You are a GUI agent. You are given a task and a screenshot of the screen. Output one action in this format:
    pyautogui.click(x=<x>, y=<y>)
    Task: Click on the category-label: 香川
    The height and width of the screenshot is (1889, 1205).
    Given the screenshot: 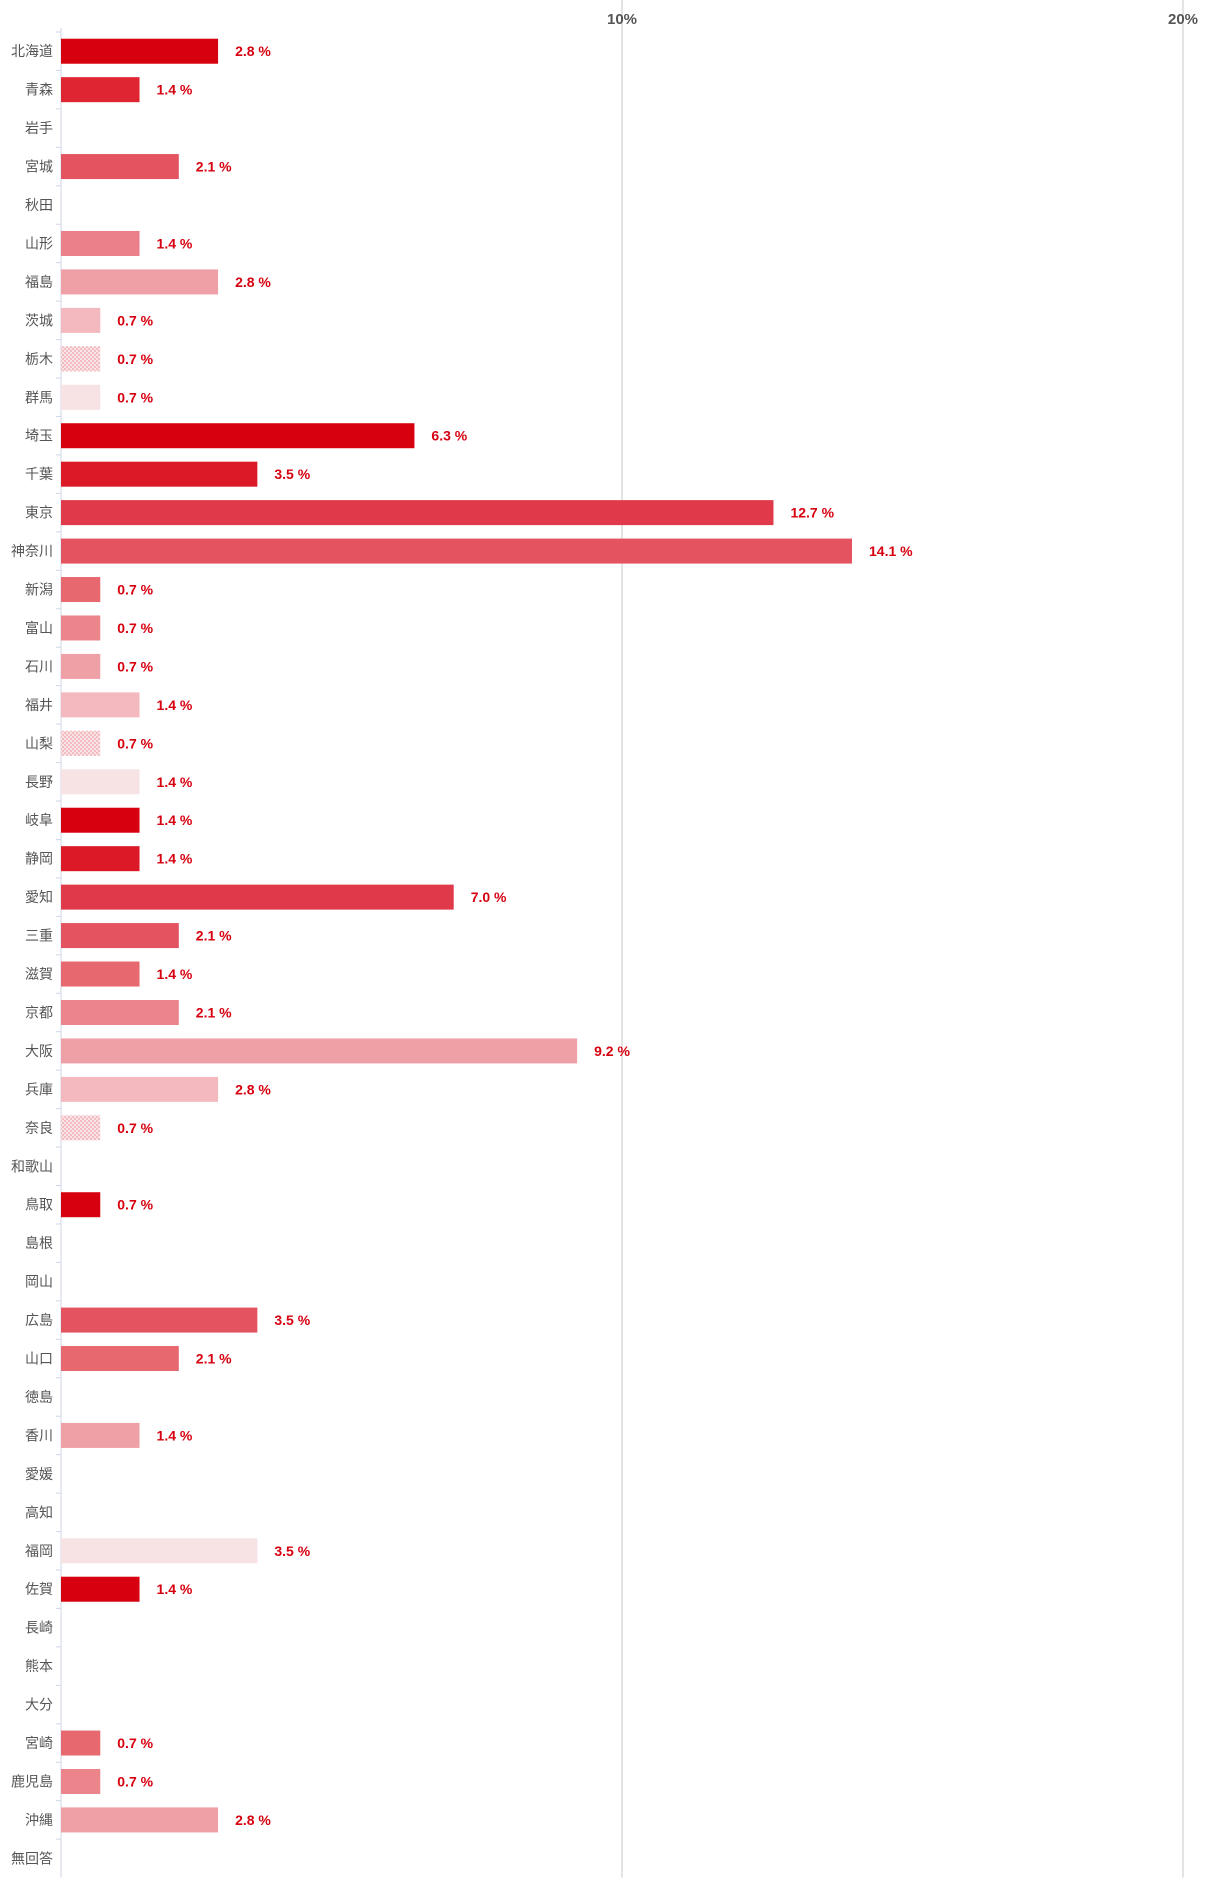 What is the action you would take?
    pyautogui.click(x=39, y=1436)
    